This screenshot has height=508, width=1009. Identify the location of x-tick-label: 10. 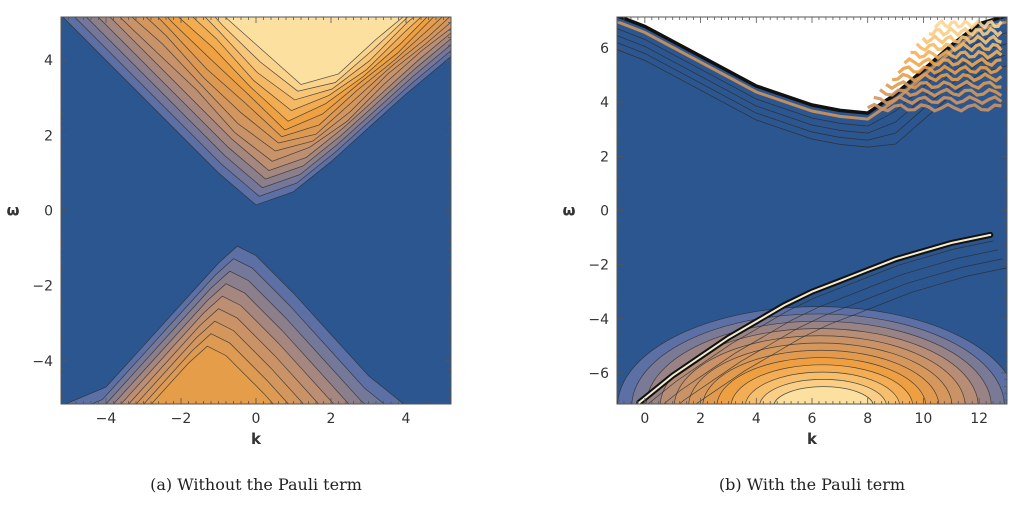
(924, 419).